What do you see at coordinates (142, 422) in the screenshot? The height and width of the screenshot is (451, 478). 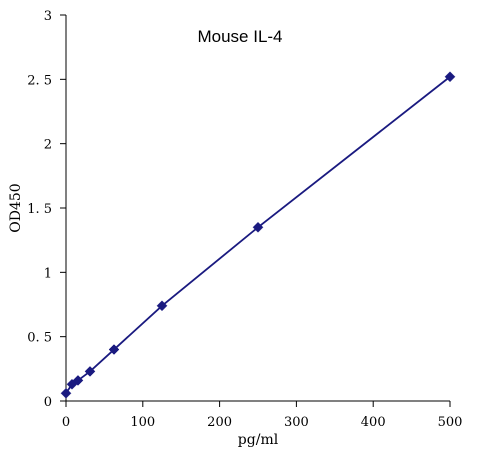 I see `x-tick-label: 100` at bounding box center [142, 422].